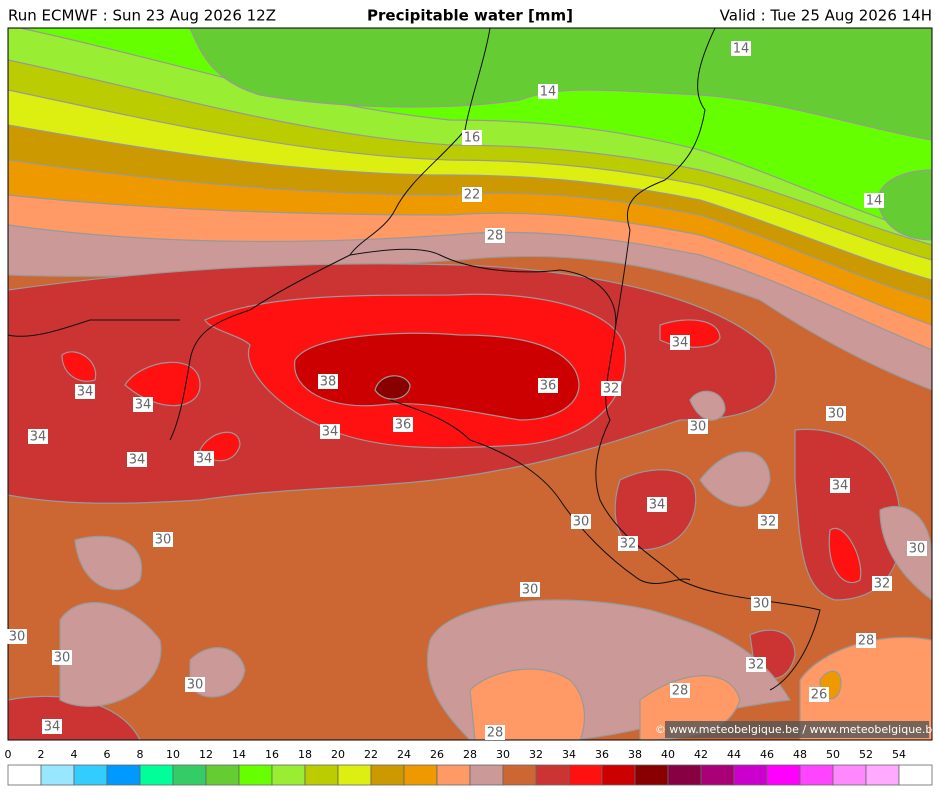  I want to click on contour-label: 16, so click(472, 138).